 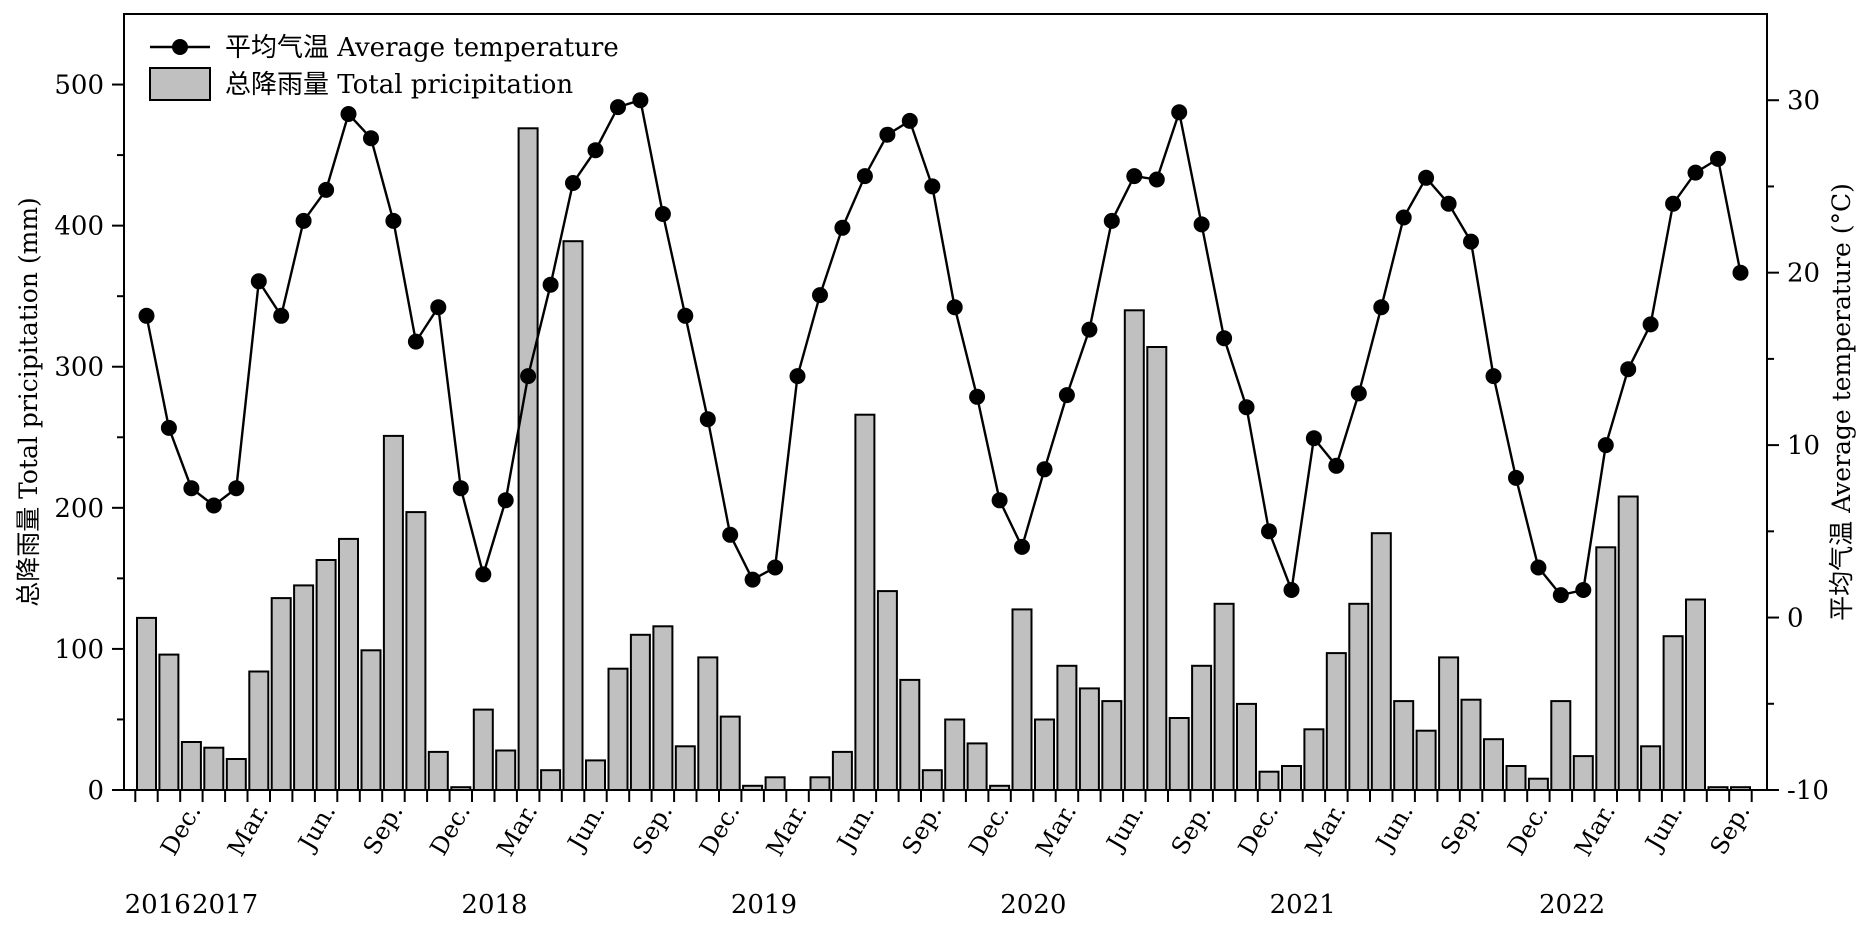 I want to click on x-year-label: 2019, so click(x=764, y=905).